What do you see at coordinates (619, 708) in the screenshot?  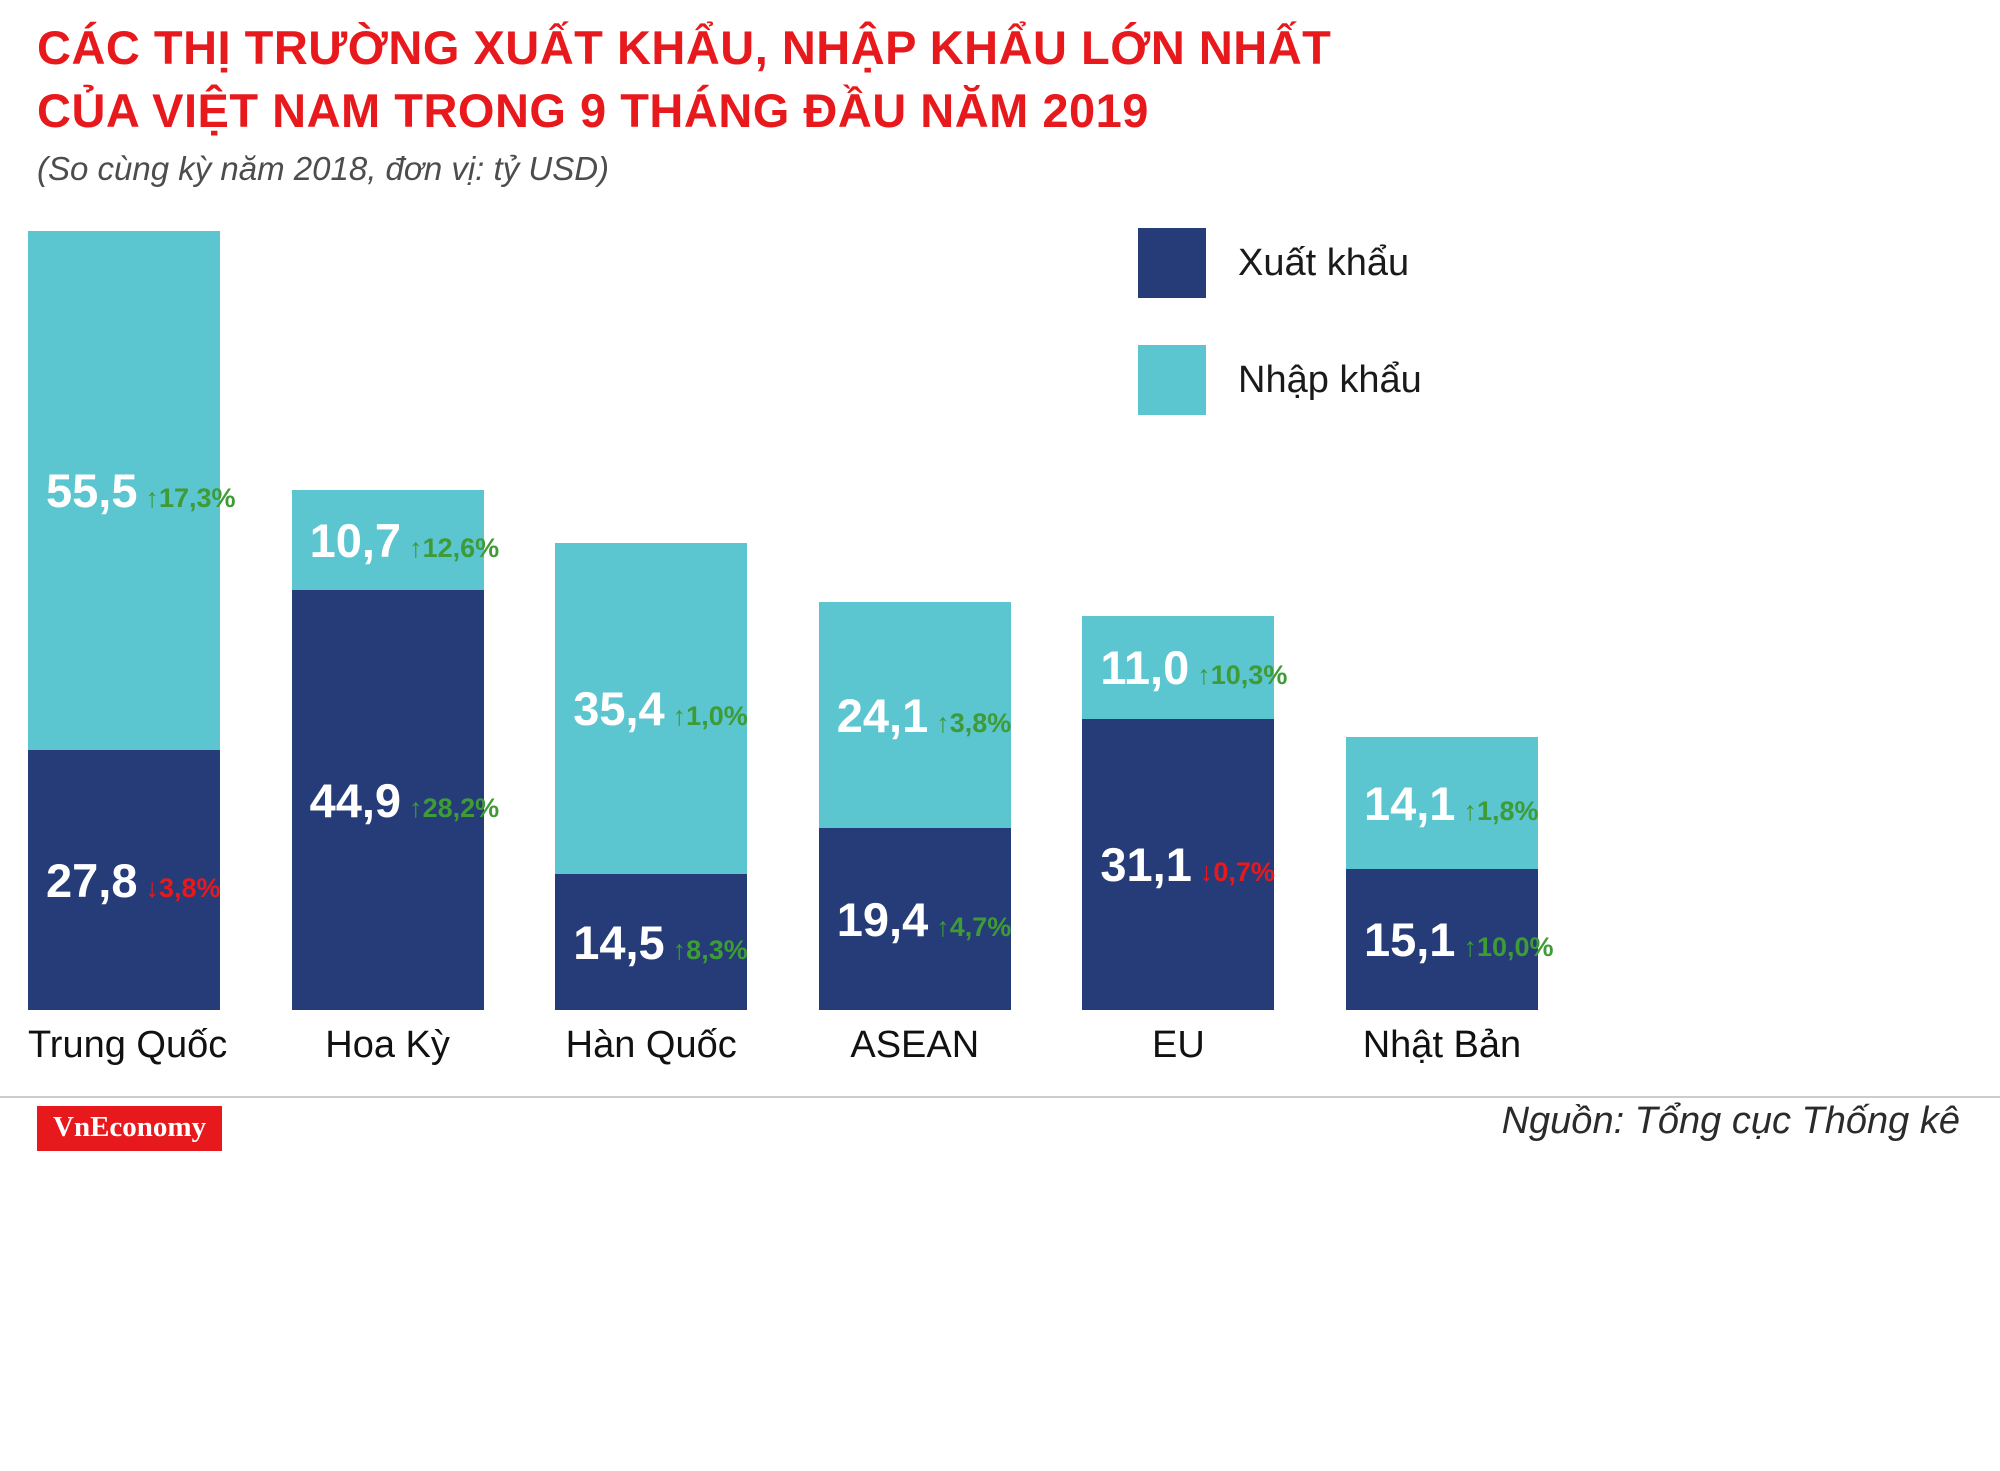 I see `import-value: 35,4` at bounding box center [619, 708].